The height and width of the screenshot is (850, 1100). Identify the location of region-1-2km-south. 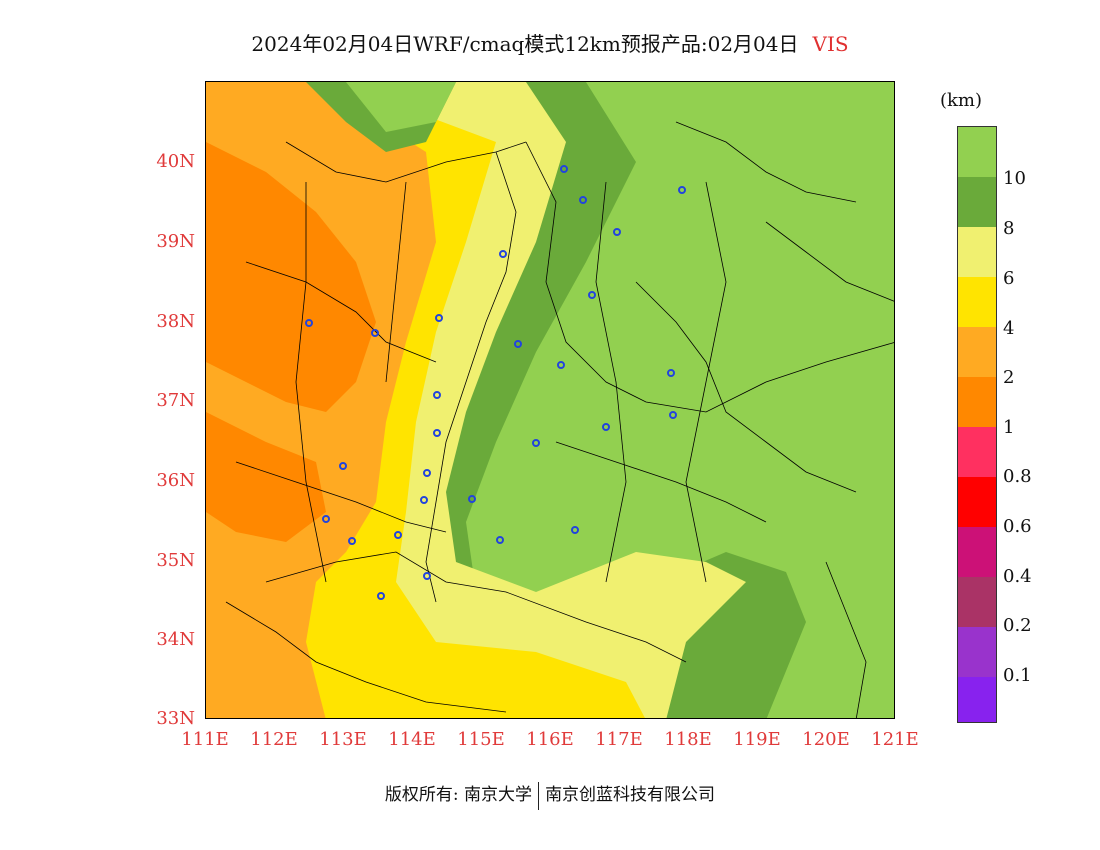
(266, 477).